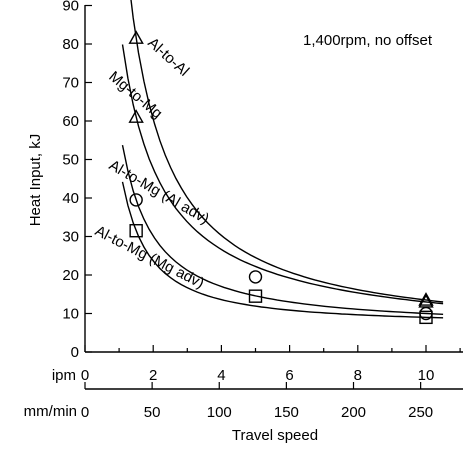 Image resolution: width=474 pixels, height=460 pixels. Describe the element at coordinates (426, 375) in the screenshot. I see `x-tick-label: 10` at that location.